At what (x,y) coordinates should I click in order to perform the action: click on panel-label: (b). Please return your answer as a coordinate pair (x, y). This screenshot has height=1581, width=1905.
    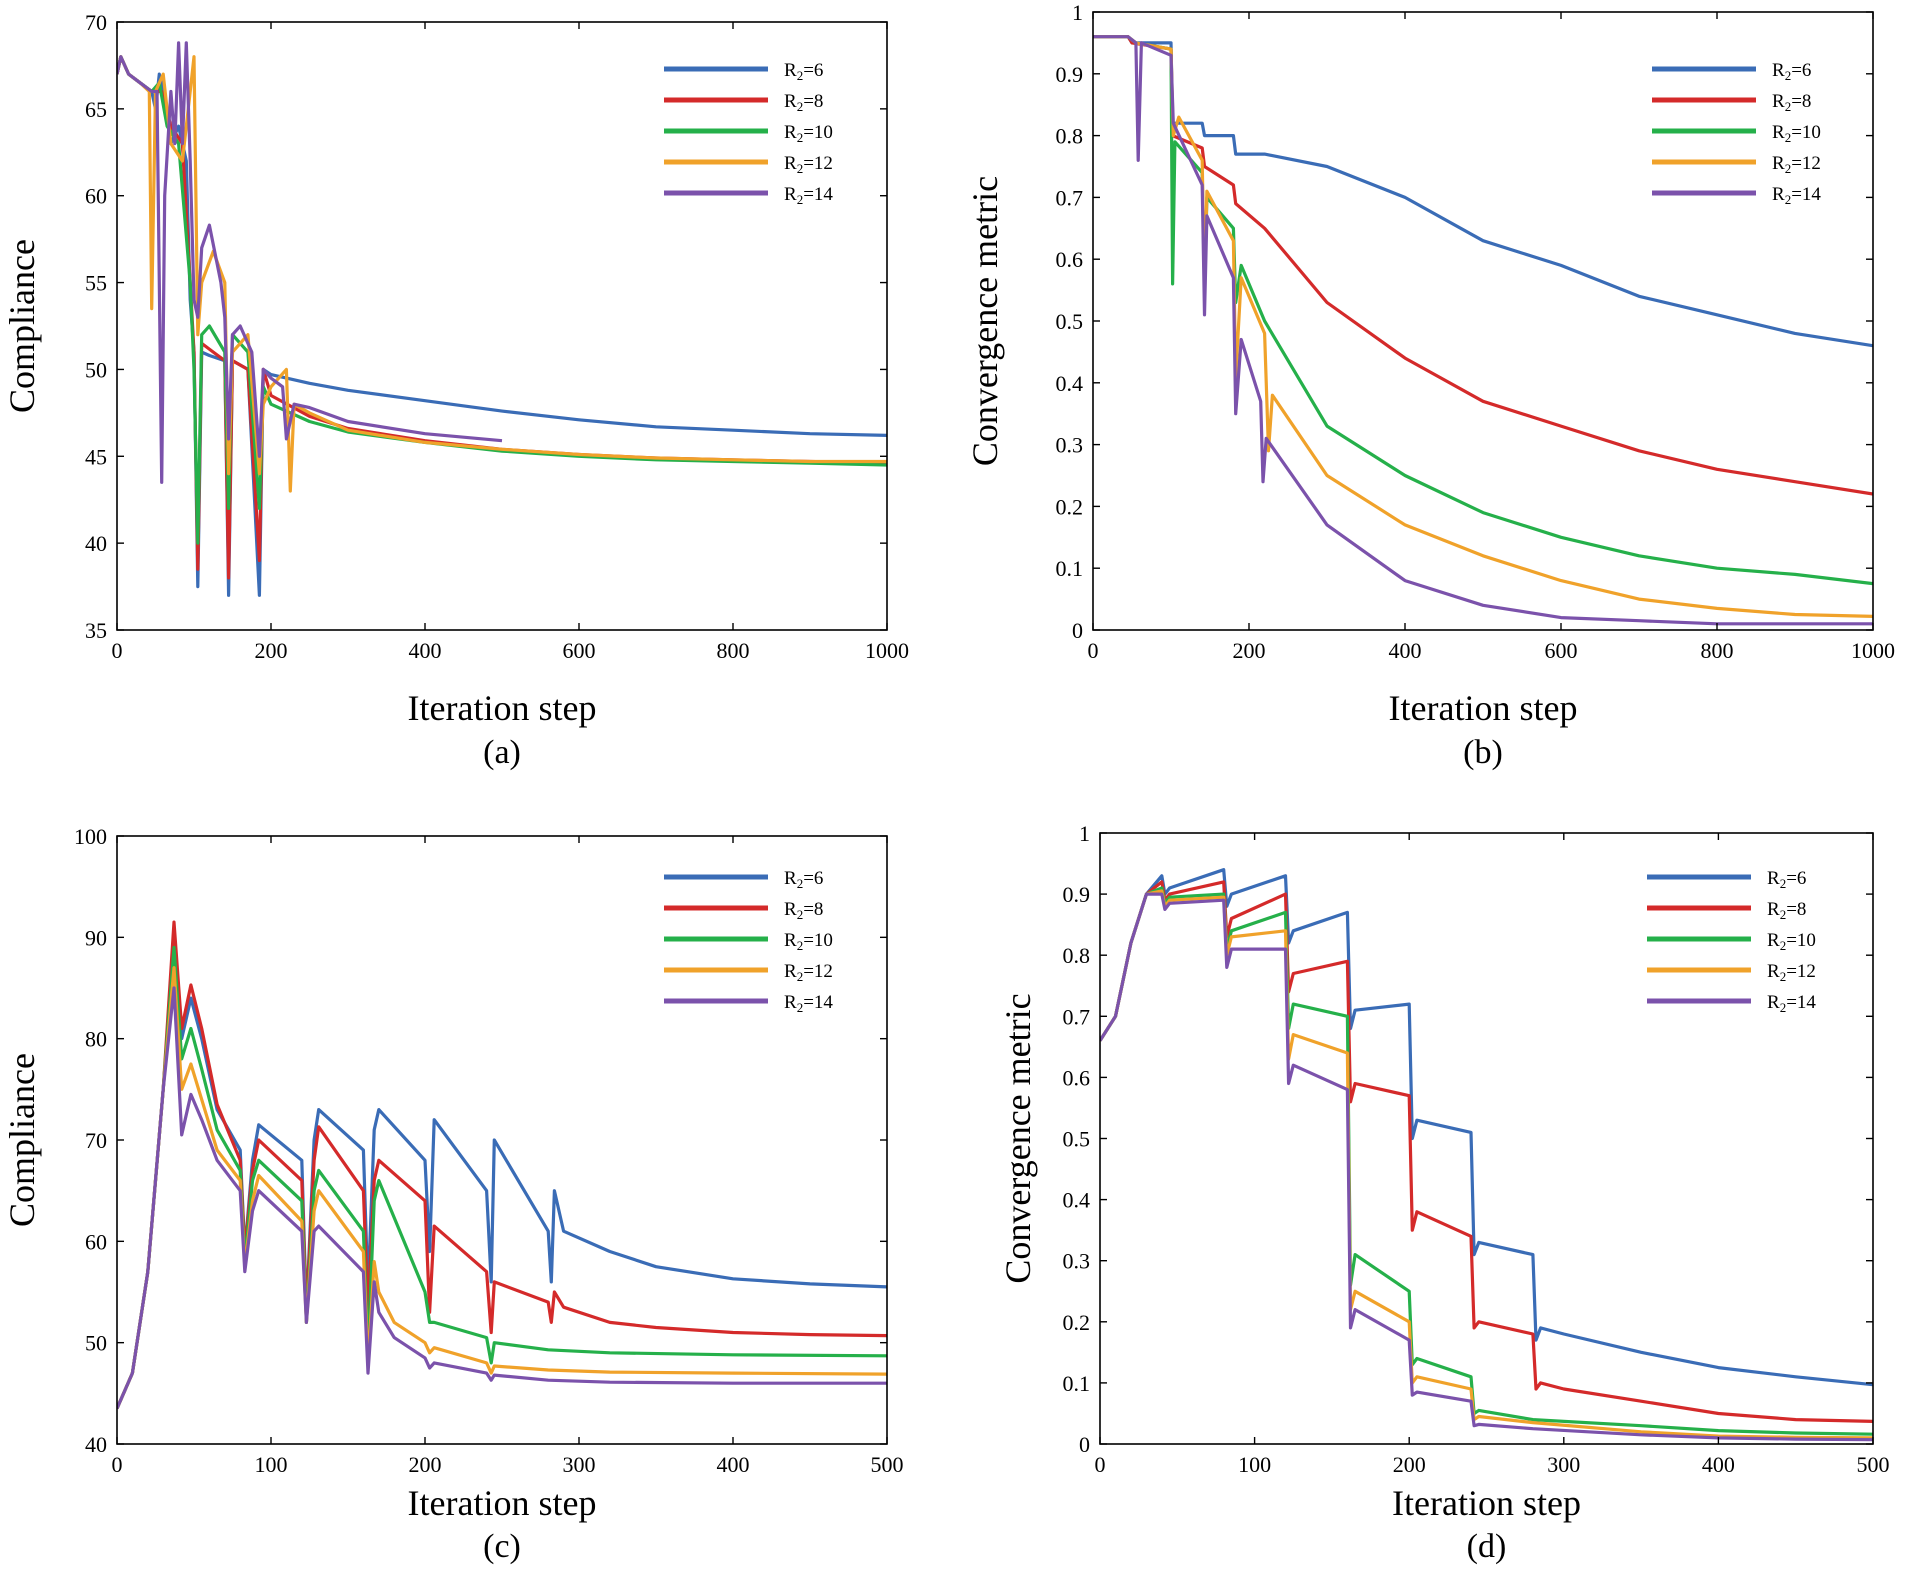
    Looking at the image, I should click on (1483, 752).